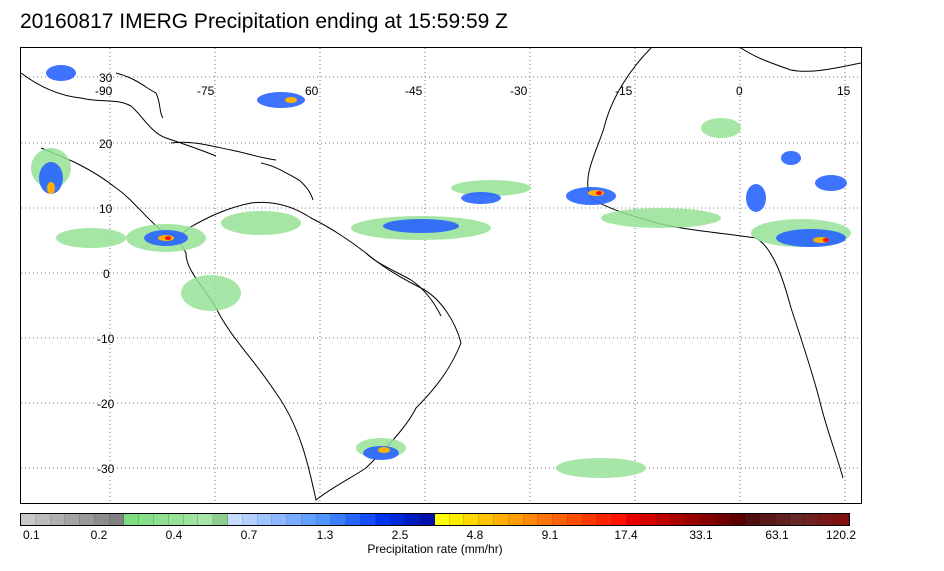  I want to click on colorbar, so click(435, 519).